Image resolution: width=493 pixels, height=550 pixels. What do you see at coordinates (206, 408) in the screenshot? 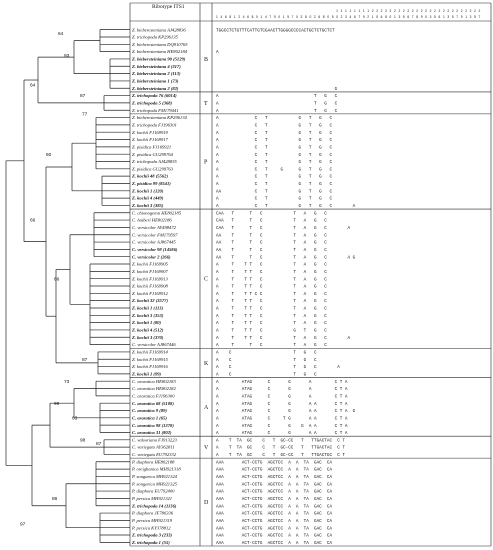
I see `group-letter: A` at bounding box center [206, 408].